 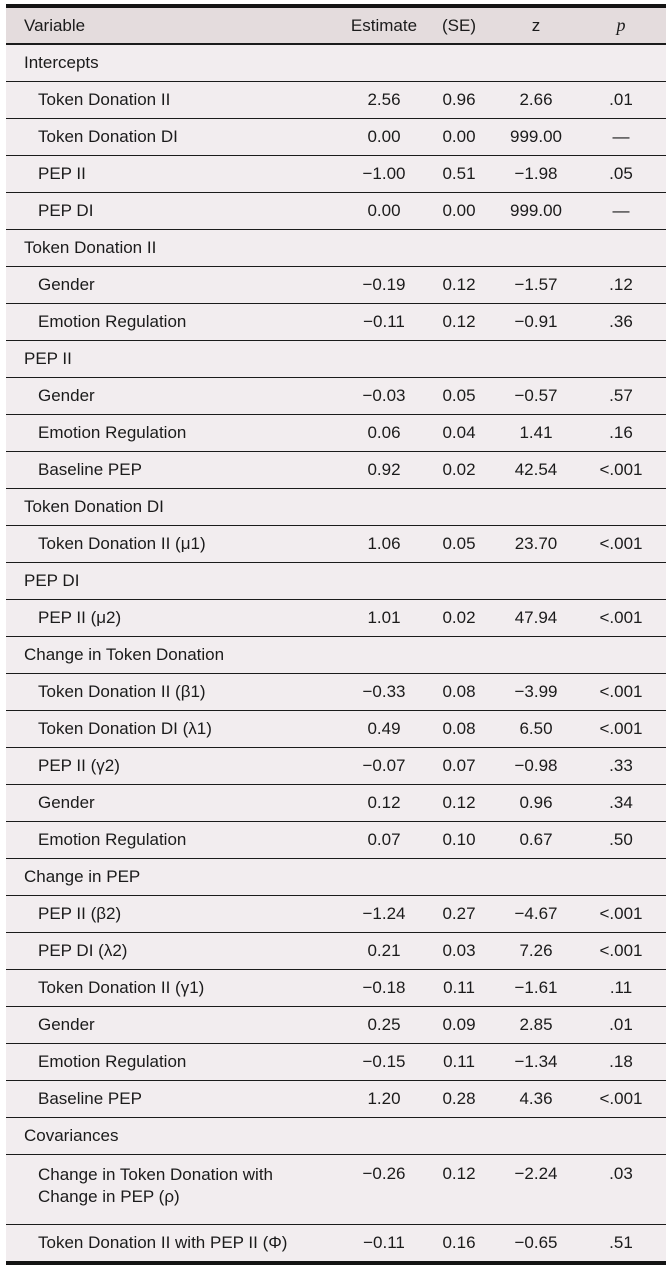 I want to click on estimate-cell: 0.25, so click(x=384, y=1025).